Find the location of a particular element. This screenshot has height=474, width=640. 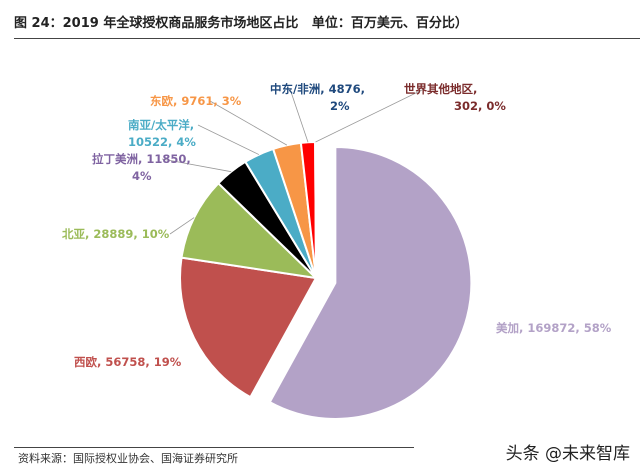

data-label-7-line2: 302, 0% is located at coordinates (480, 106).